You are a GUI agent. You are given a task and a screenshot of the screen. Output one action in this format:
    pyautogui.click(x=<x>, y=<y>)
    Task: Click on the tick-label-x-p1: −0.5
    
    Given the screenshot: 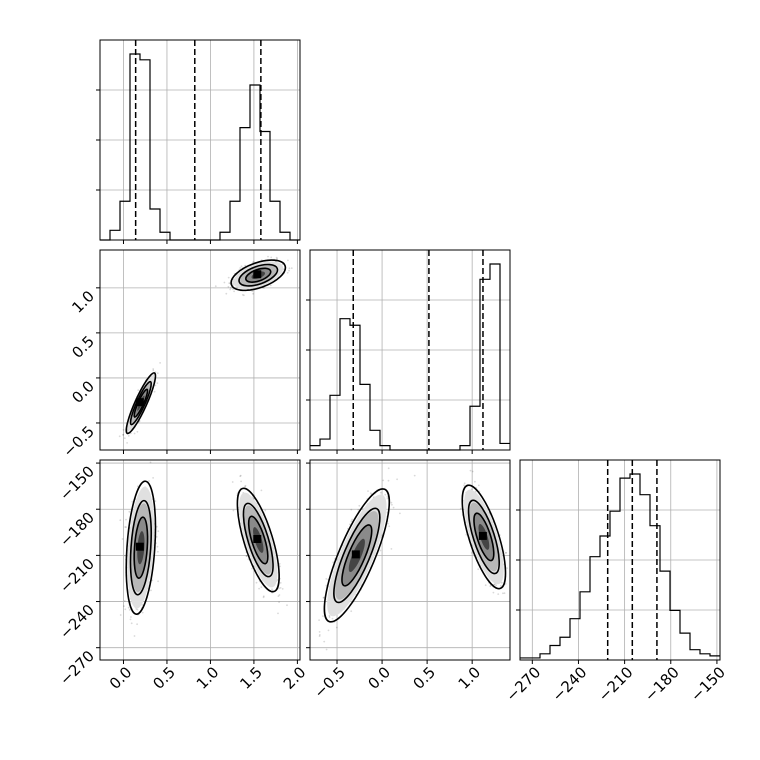 What is the action you would take?
    pyautogui.click(x=330, y=682)
    